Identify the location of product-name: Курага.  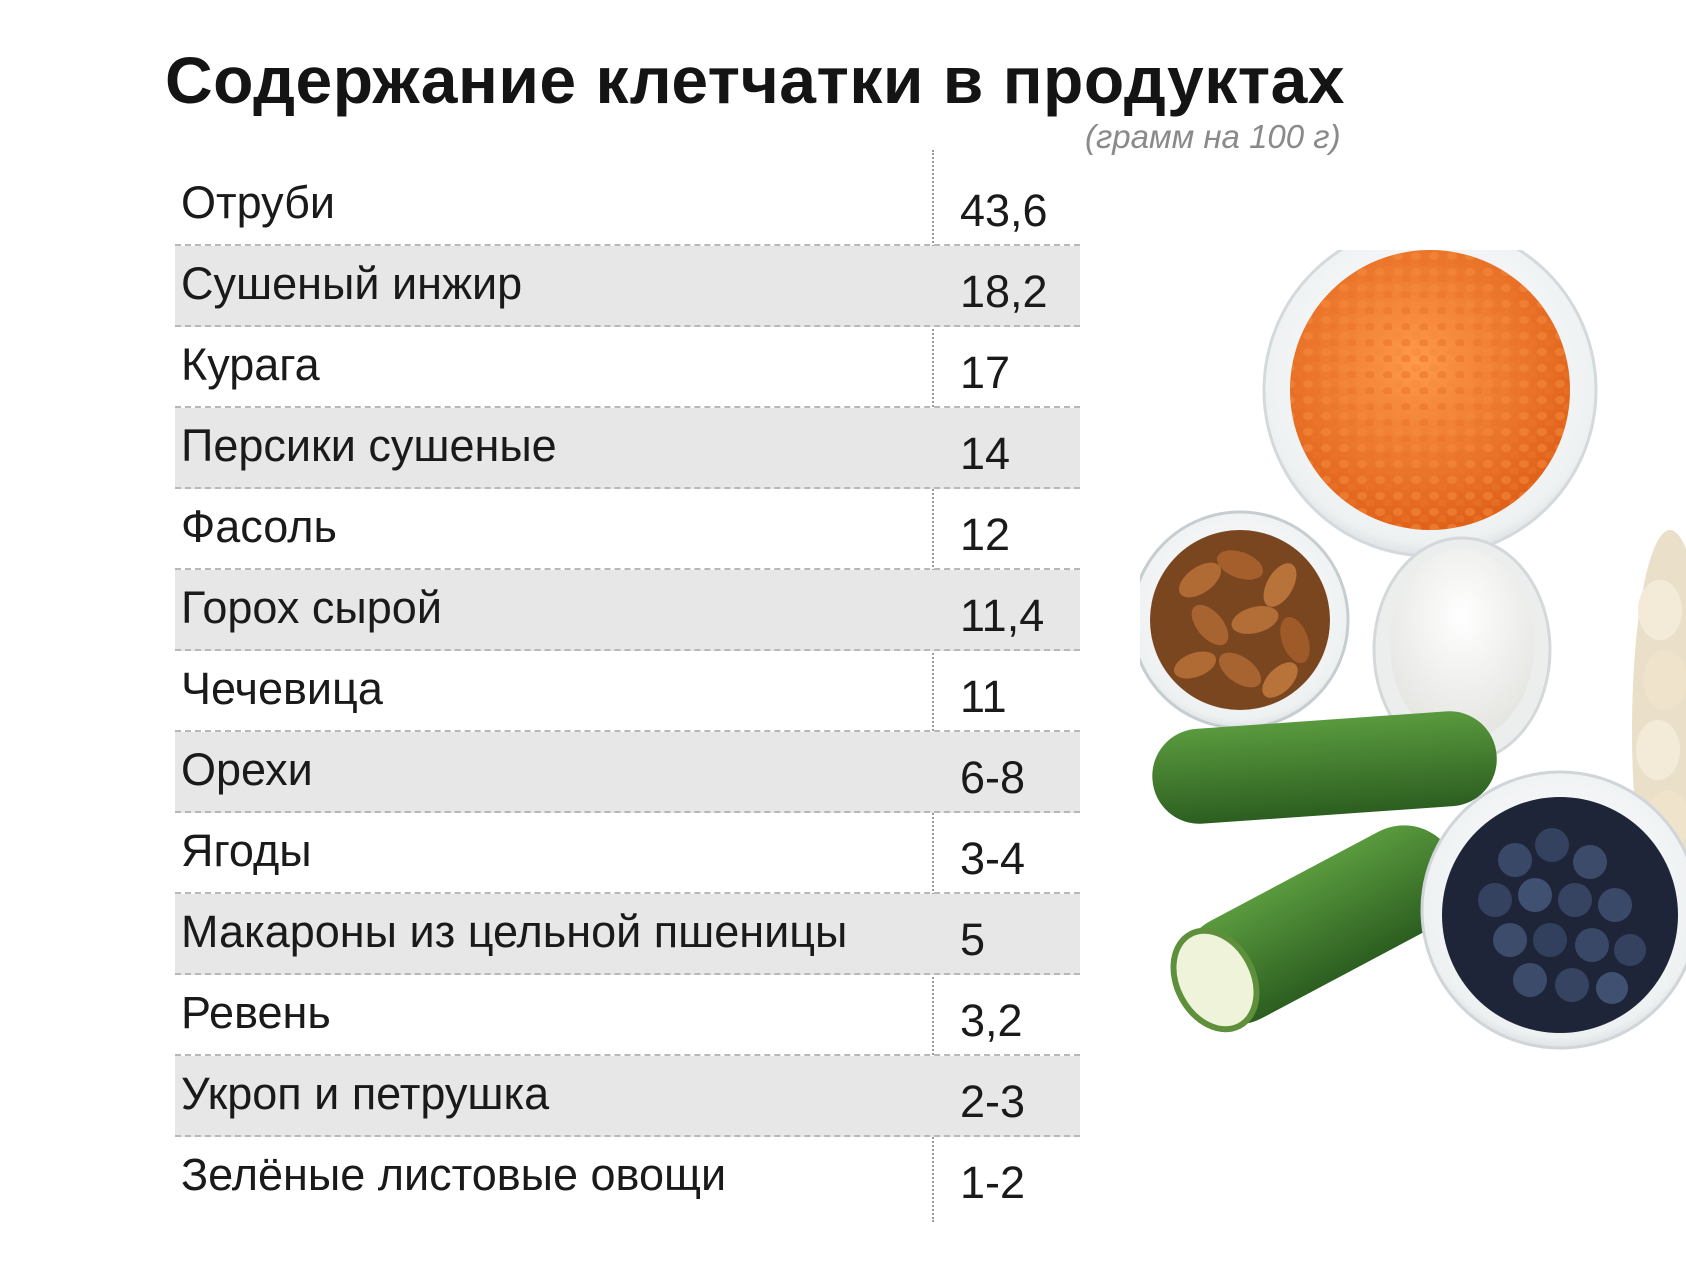
(250, 364).